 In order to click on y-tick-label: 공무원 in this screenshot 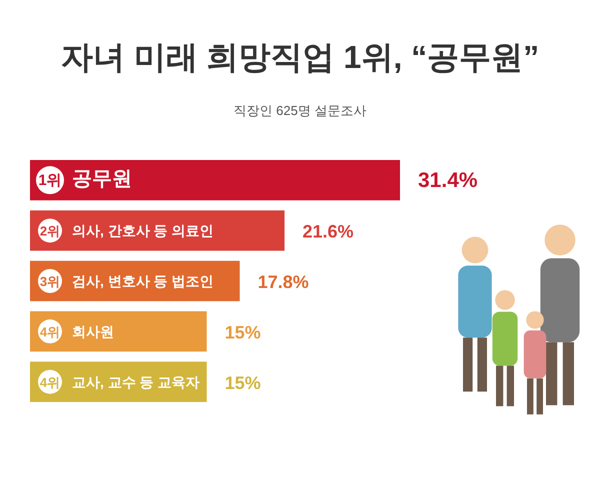, I will do `click(102, 179)`.